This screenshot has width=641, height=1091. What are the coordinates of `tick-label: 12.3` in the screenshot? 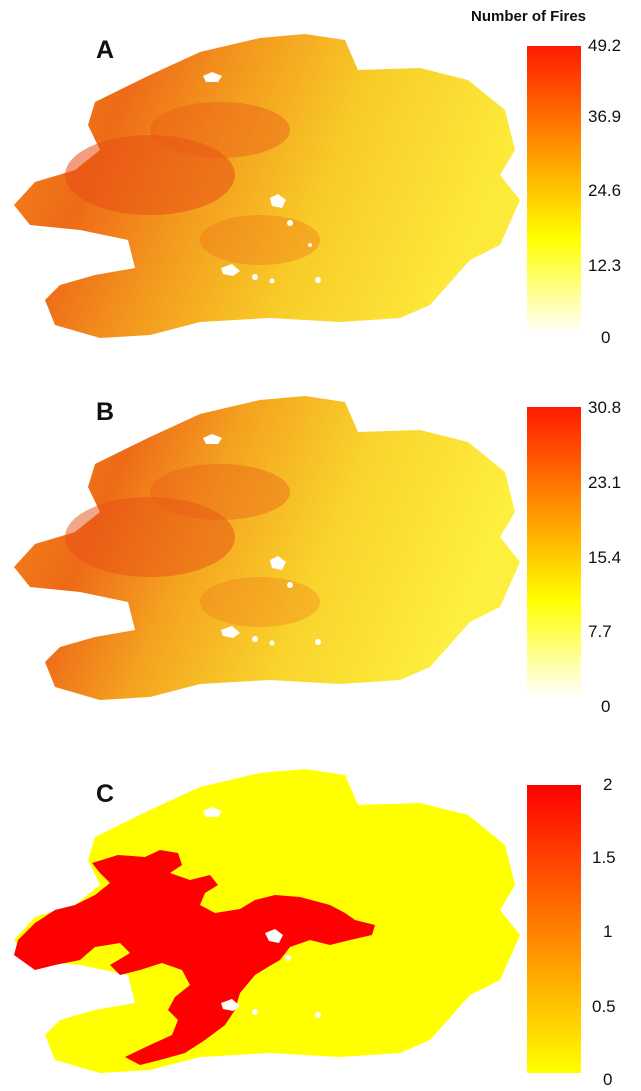 It's located at (605, 265).